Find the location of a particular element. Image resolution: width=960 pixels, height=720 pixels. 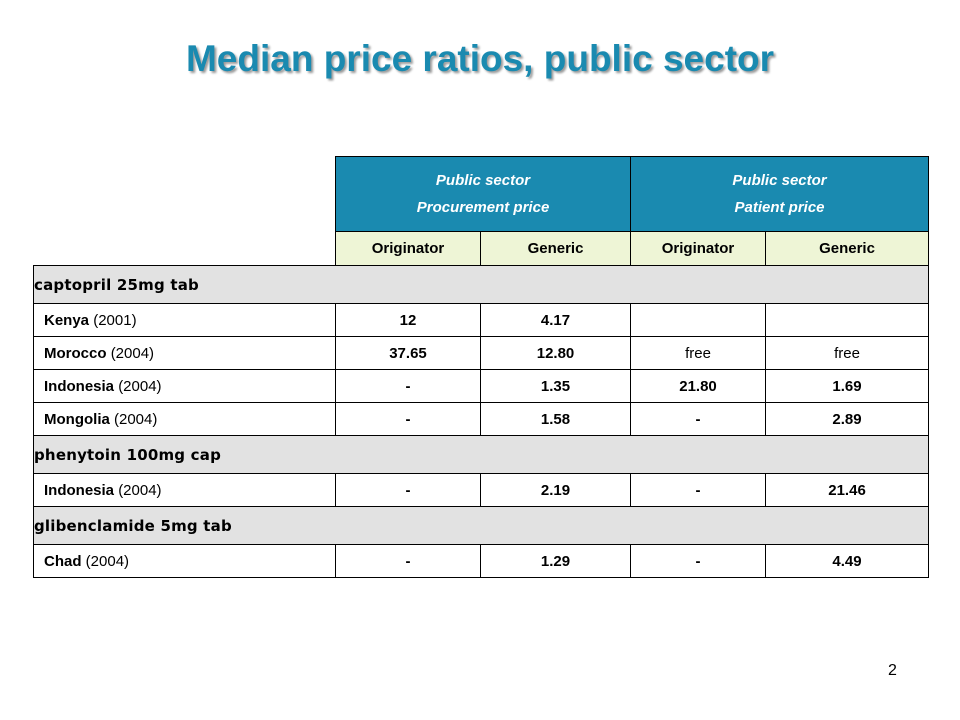

drug-section-row: glibenclamide 5mg tab is located at coordinates (481, 525).